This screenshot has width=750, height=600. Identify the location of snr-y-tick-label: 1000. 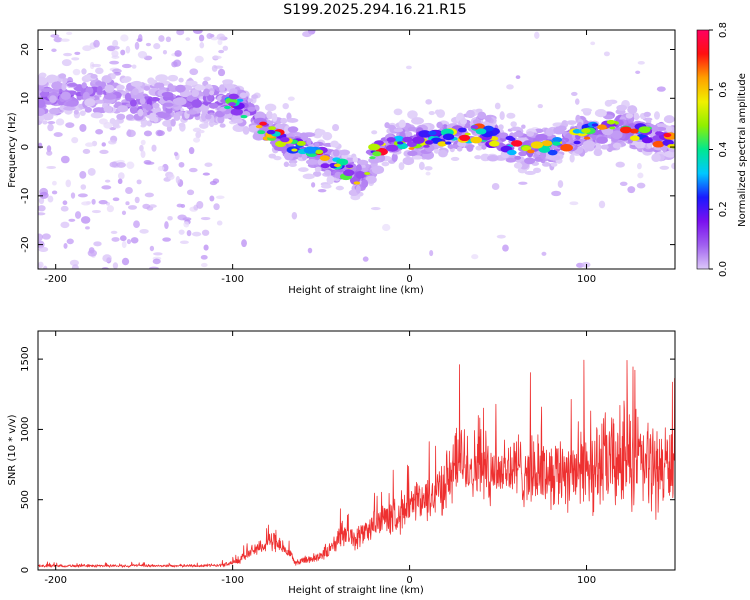
(25, 429).